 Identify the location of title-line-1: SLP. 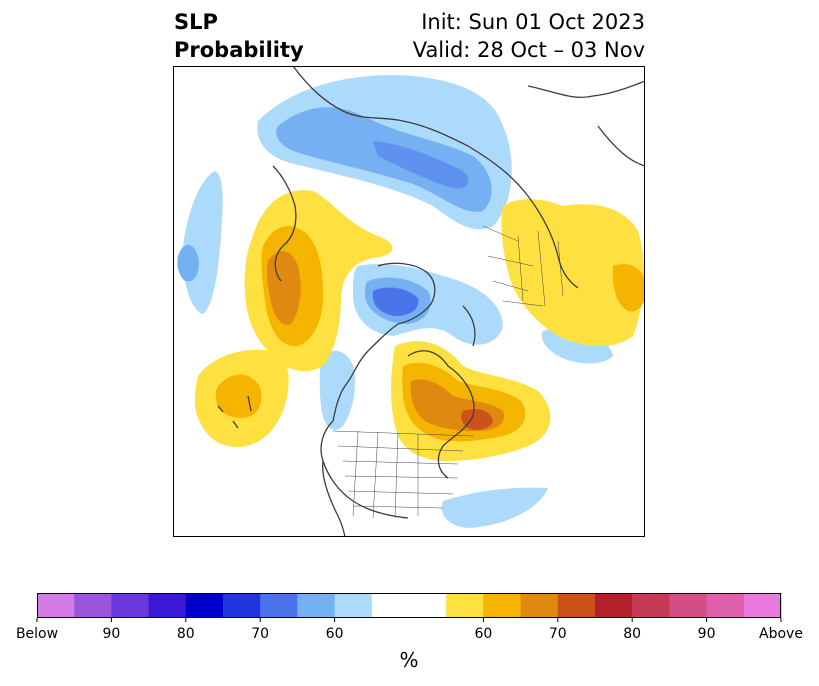
(196, 22).